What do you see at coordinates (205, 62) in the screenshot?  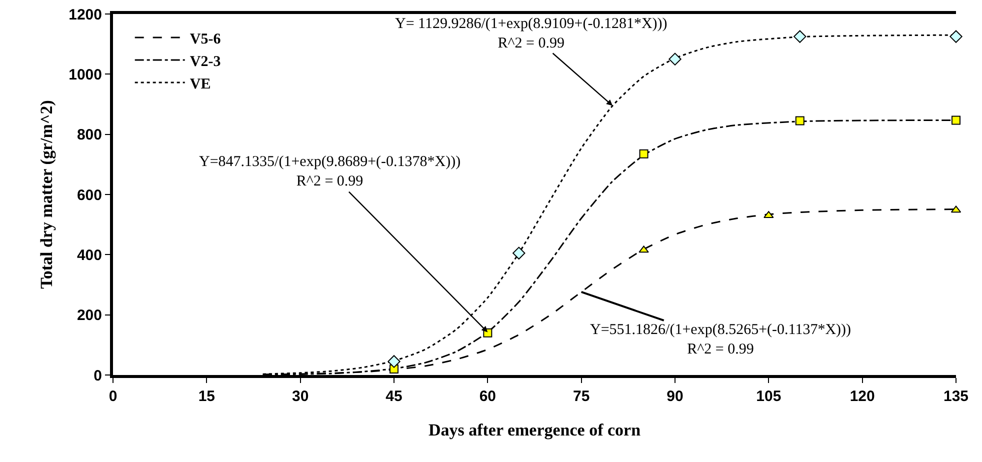 I see `legend-label: V2-3` at bounding box center [205, 62].